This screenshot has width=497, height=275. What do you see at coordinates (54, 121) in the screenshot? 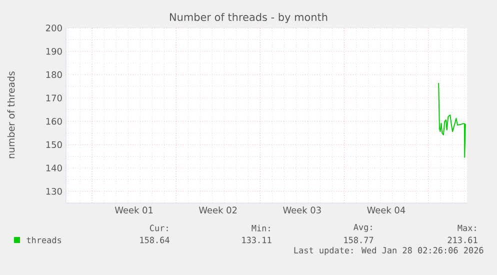
I see `y-tick-label: 160` at bounding box center [54, 121].